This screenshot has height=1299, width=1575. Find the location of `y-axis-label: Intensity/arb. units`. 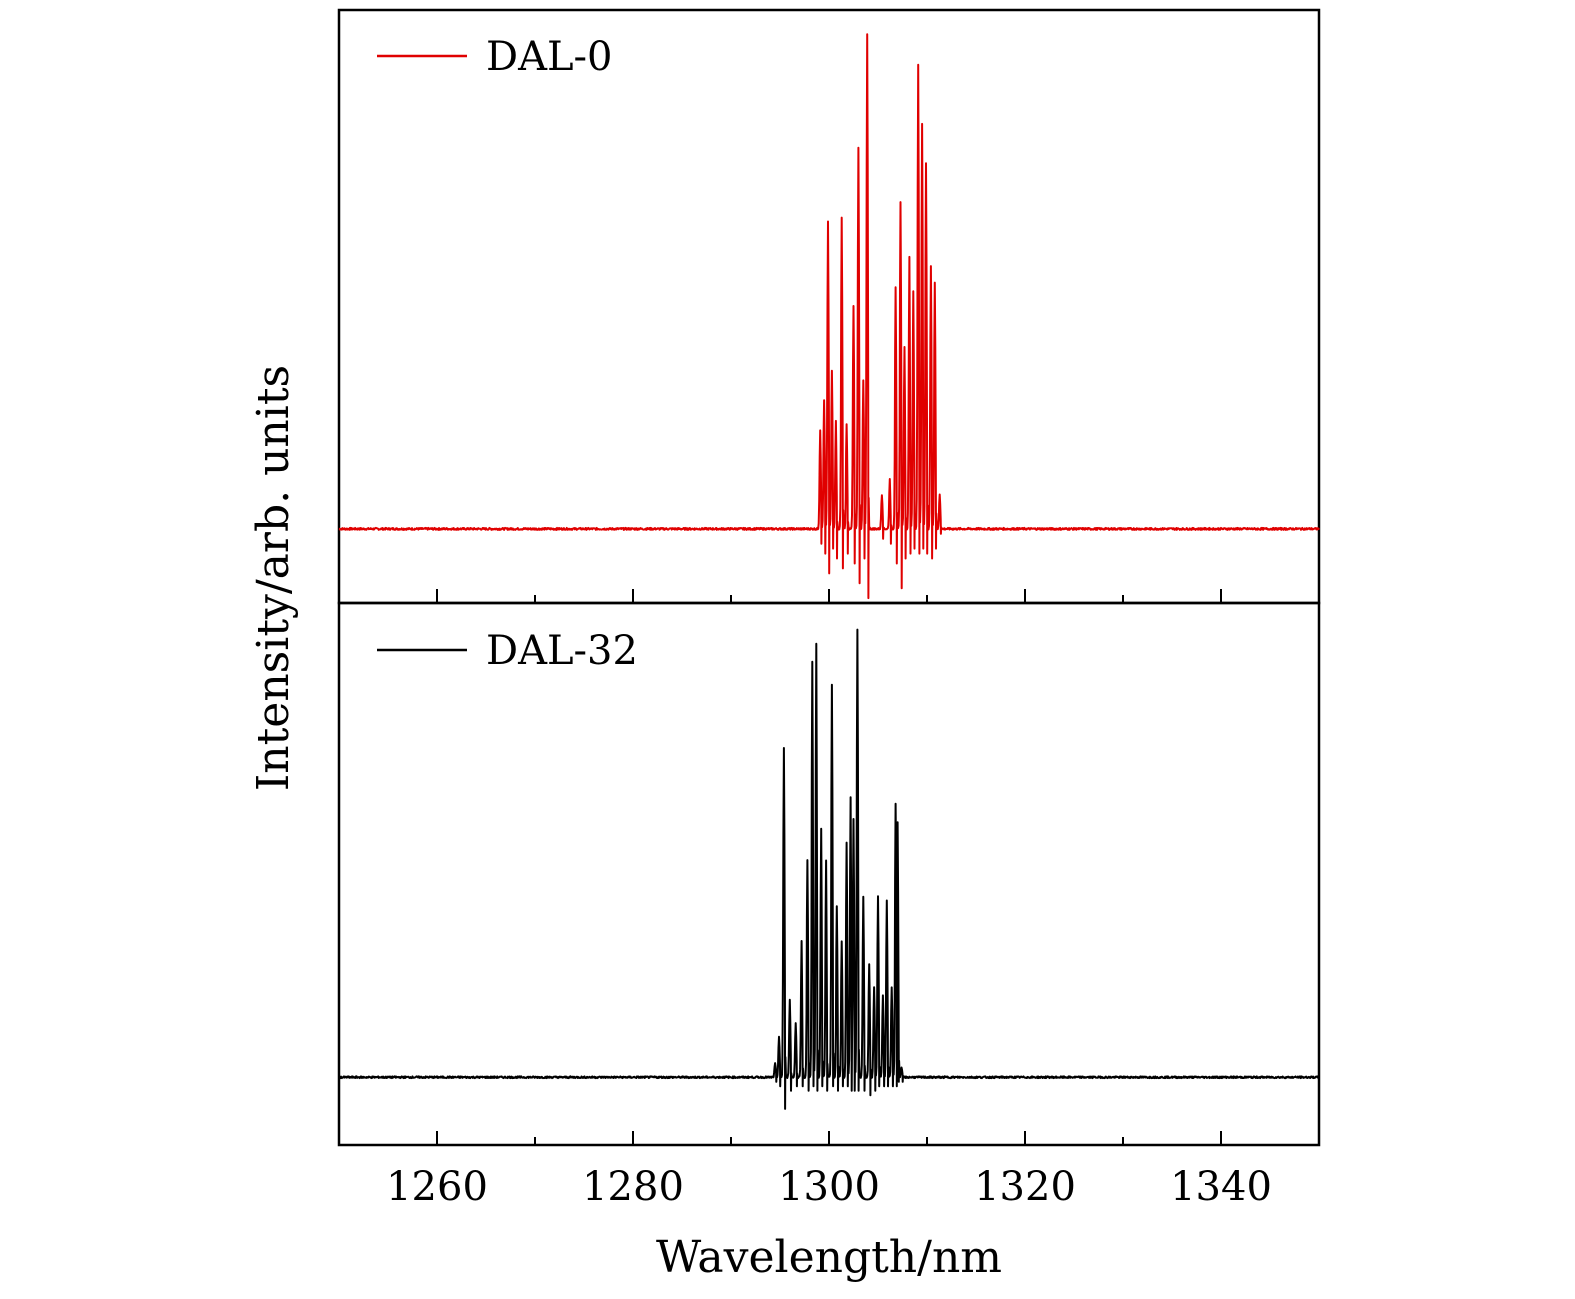

y-axis-label: Intensity/arb. units is located at coordinates (273, 578).